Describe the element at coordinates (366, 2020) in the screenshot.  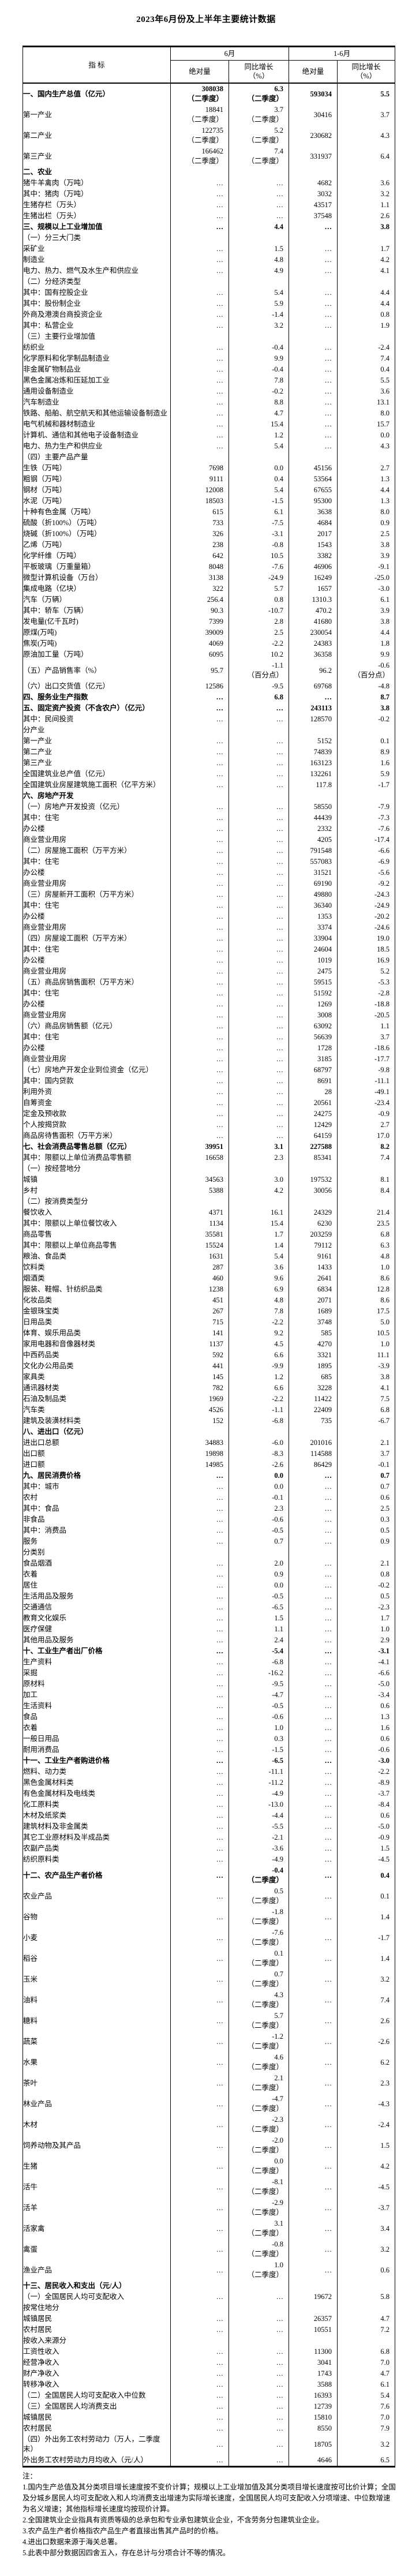
I see `cum-yoy-cell: 2.6` at that location.